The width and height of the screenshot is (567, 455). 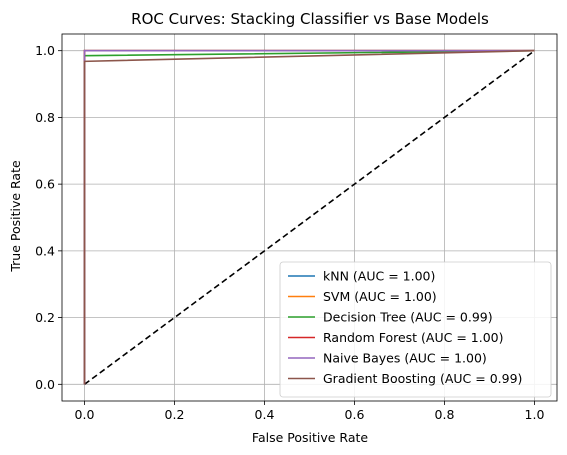 What do you see at coordinates (408, 317) in the screenshot?
I see `legend-label: Decision Tree (AUC = 0.99)` at bounding box center [408, 317].